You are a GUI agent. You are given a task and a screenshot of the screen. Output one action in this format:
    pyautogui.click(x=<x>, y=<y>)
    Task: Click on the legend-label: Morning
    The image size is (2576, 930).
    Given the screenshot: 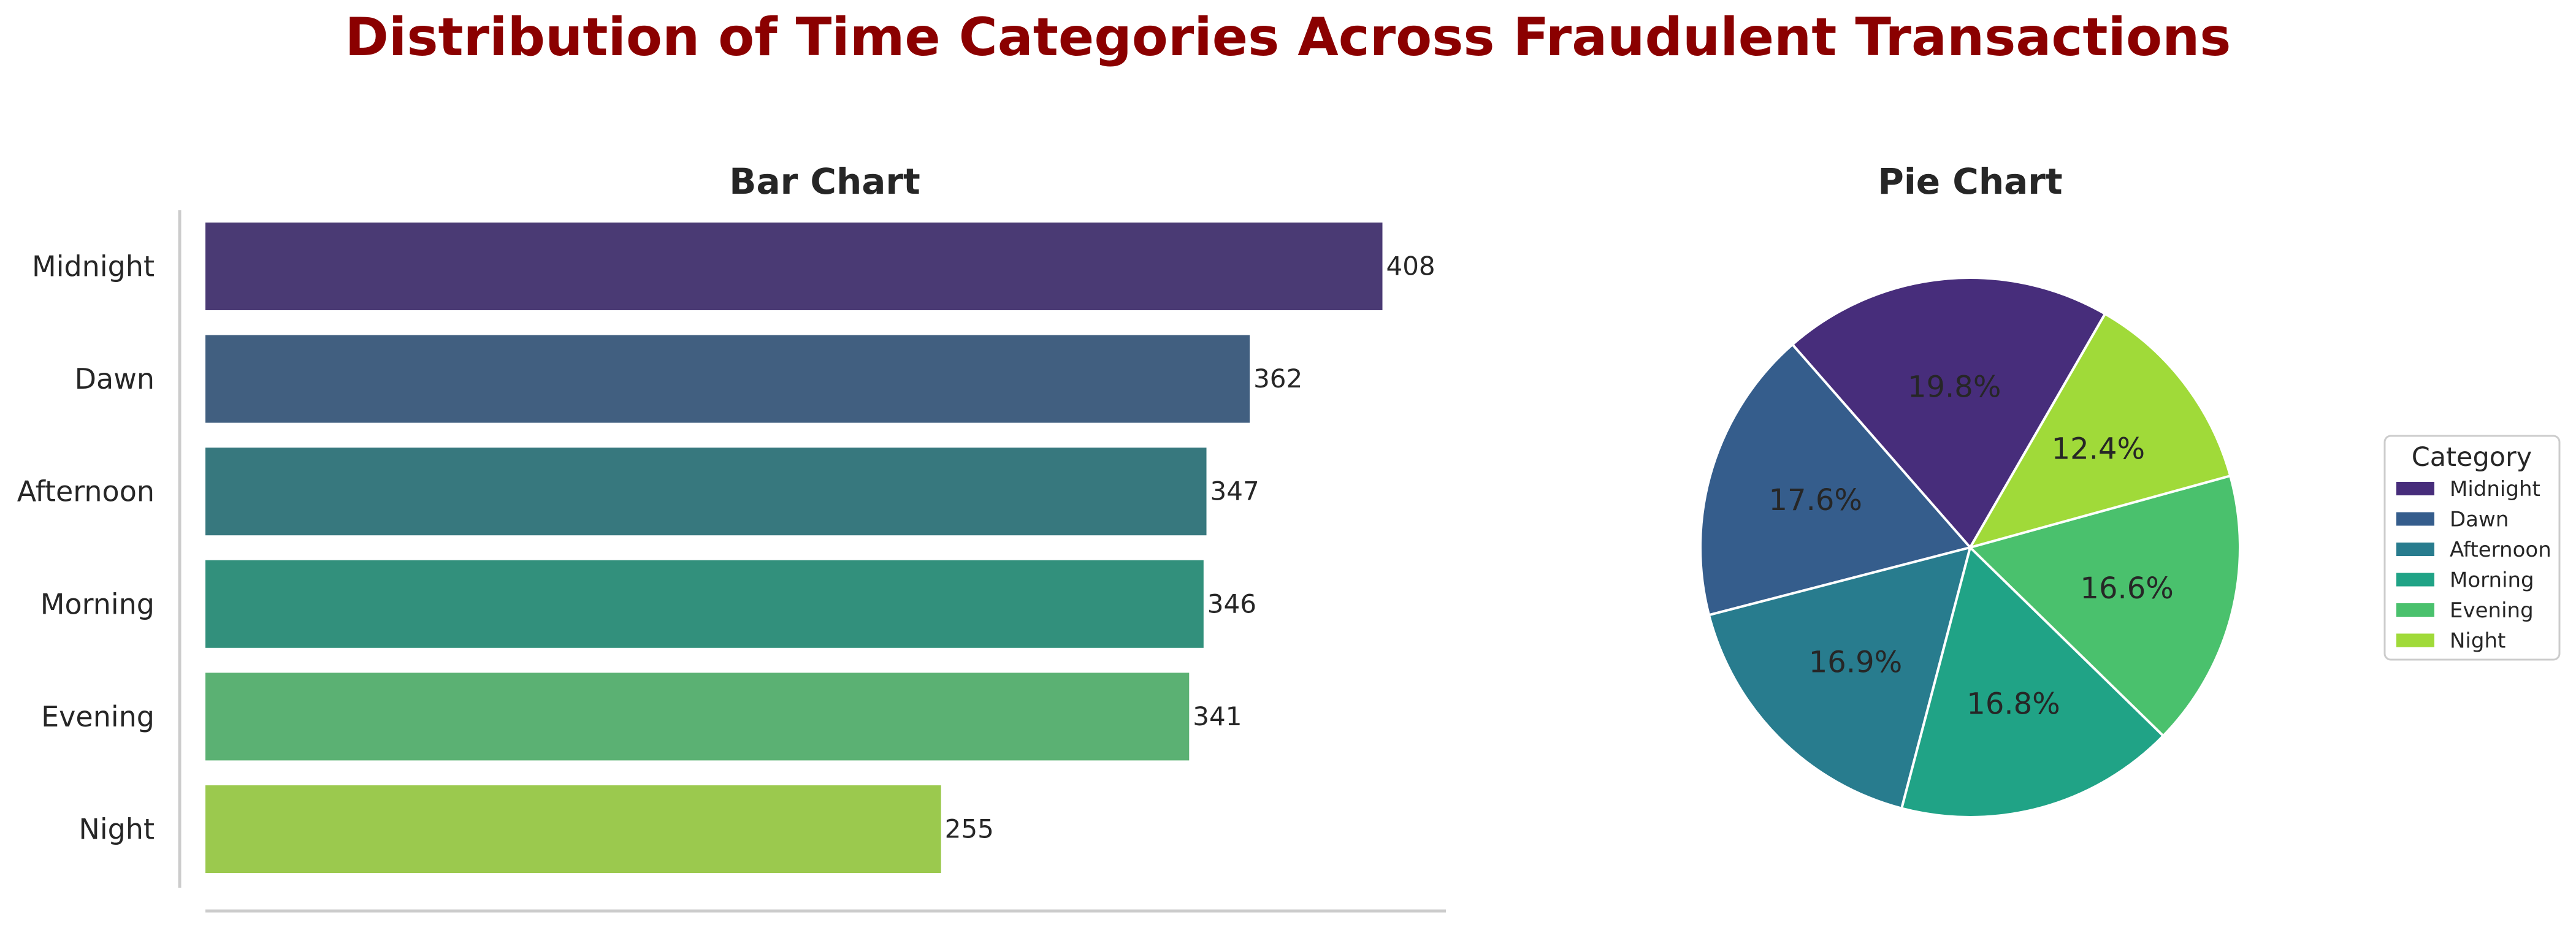 What is the action you would take?
    pyautogui.click(x=2492, y=580)
    